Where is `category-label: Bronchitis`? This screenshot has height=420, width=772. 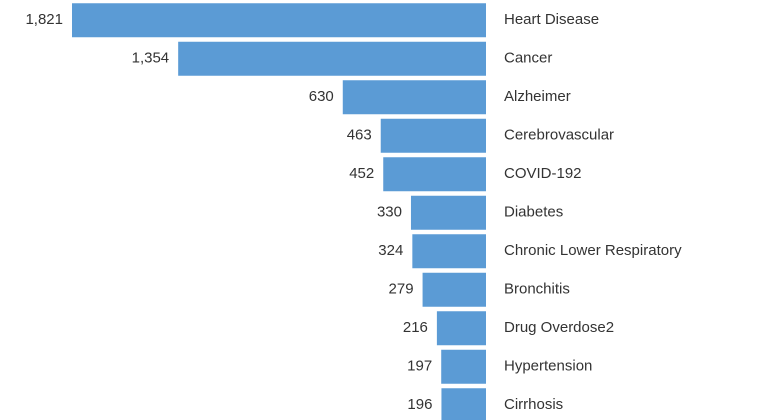
category-label: Bronchitis is located at coordinates (537, 289).